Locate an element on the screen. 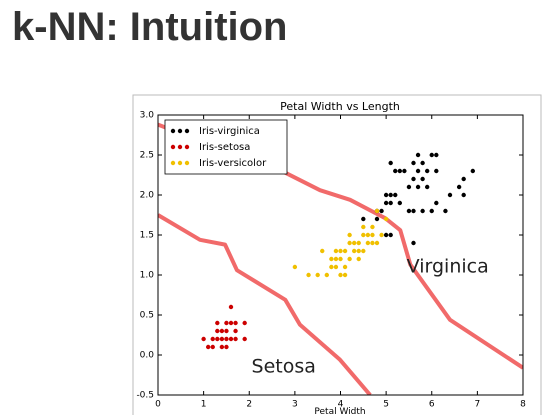 This screenshot has height=415, width=543. x-tick-label: 6 is located at coordinates (432, 405).